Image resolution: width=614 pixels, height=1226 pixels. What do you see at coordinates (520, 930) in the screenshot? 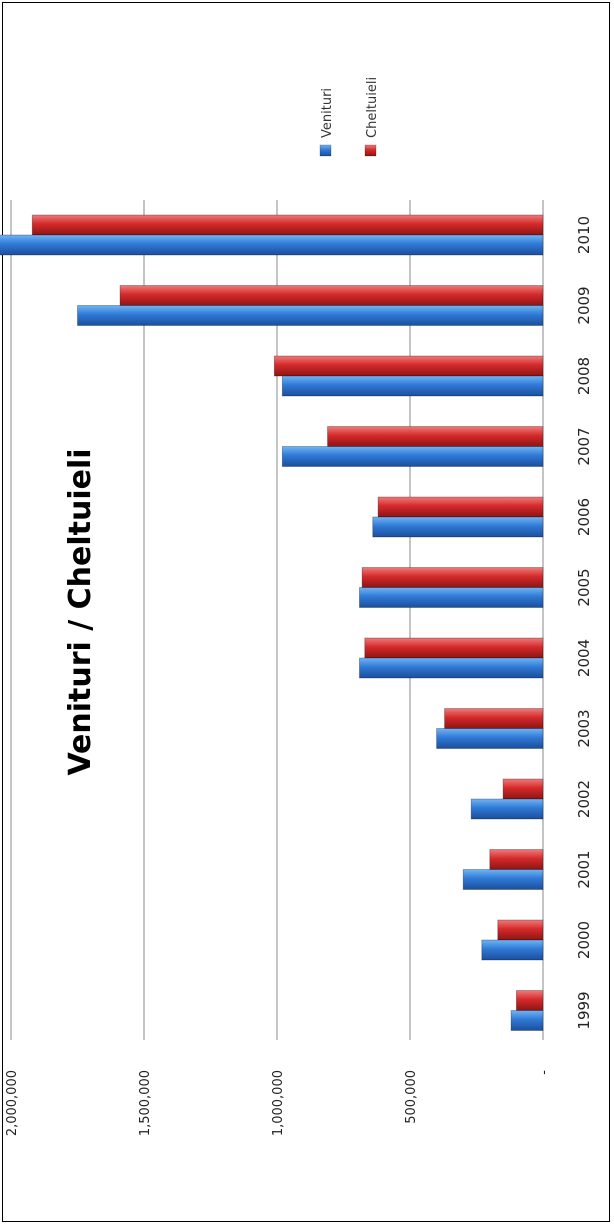
I see `bar-cheltuieli-2000` at bounding box center [520, 930].